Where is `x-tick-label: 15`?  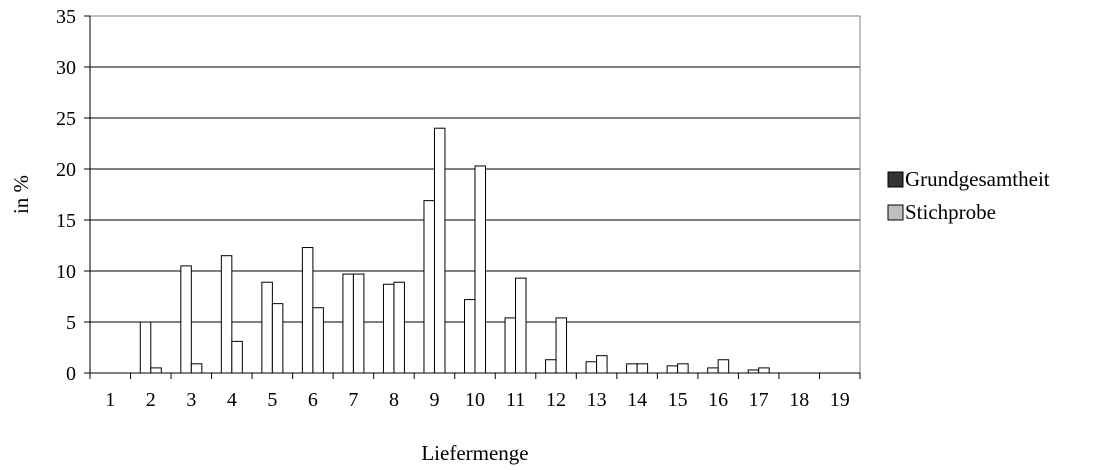
x-tick-label: 15 is located at coordinates (678, 400).